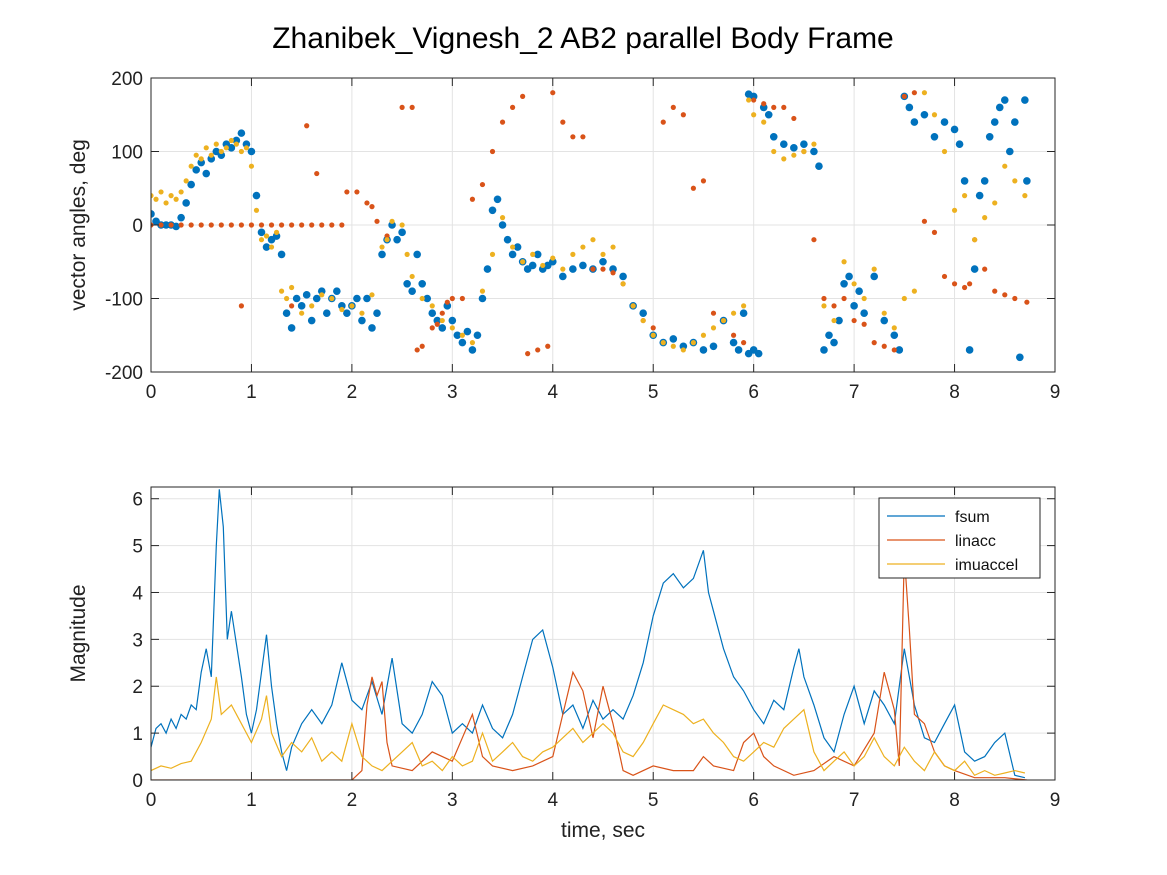  Describe the element at coordinates (452, 800) in the screenshot. I see `x-tick-label: 3` at that location.